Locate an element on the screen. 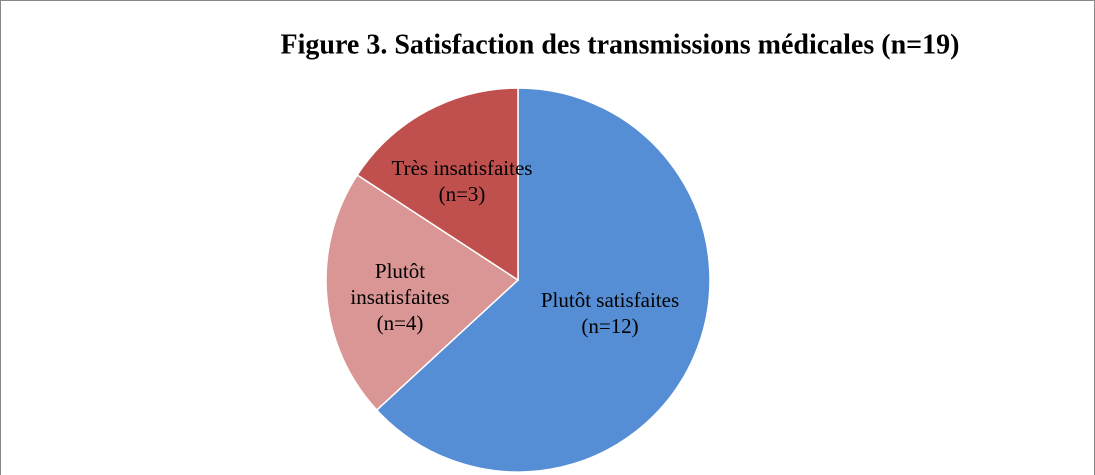 The image size is (1095, 475). slice-label: Plutôt insatisfaites(n=4) is located at coordinates (400, 297).